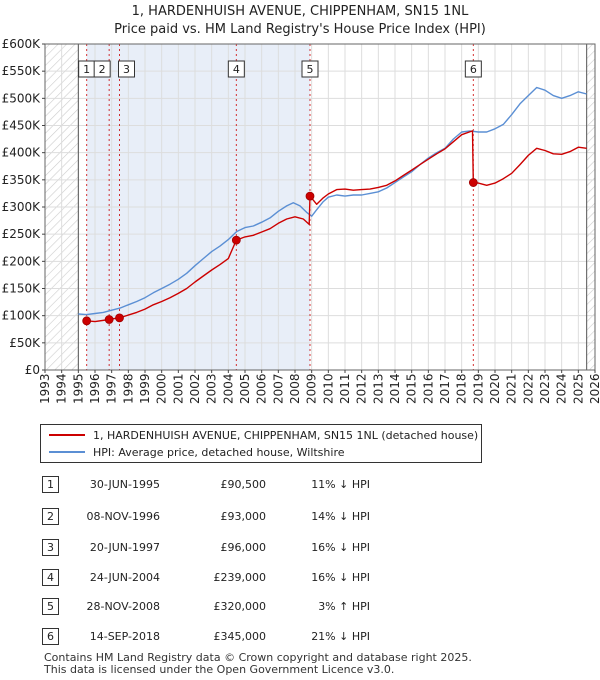 The height and width of the screenshot is (680, 600). Describe the element at coordinates (162, 388) in the screenshot. I see `x-tick-label-2000: 2000` at that location.